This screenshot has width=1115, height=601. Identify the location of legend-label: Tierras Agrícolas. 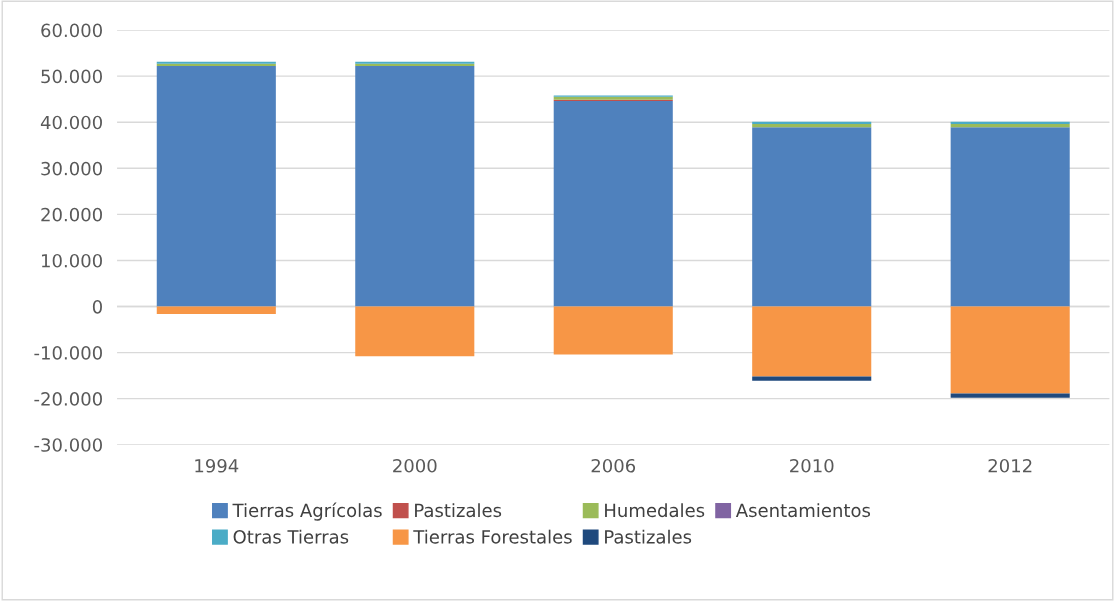
(307, 511).